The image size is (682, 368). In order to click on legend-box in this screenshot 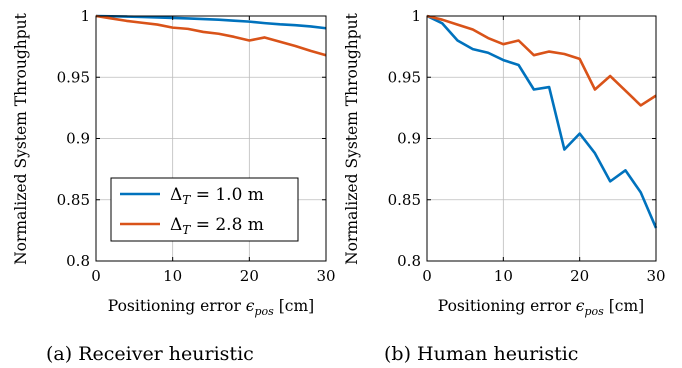, I will do `click(204, 209)`.